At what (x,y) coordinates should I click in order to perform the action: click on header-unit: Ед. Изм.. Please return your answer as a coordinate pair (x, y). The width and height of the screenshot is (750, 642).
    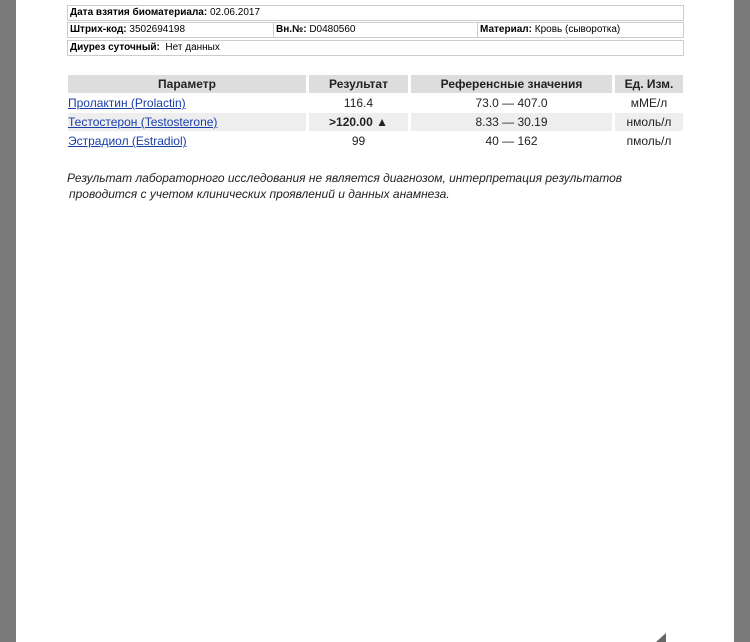
    Looking at the image, I should click on (649, 84).